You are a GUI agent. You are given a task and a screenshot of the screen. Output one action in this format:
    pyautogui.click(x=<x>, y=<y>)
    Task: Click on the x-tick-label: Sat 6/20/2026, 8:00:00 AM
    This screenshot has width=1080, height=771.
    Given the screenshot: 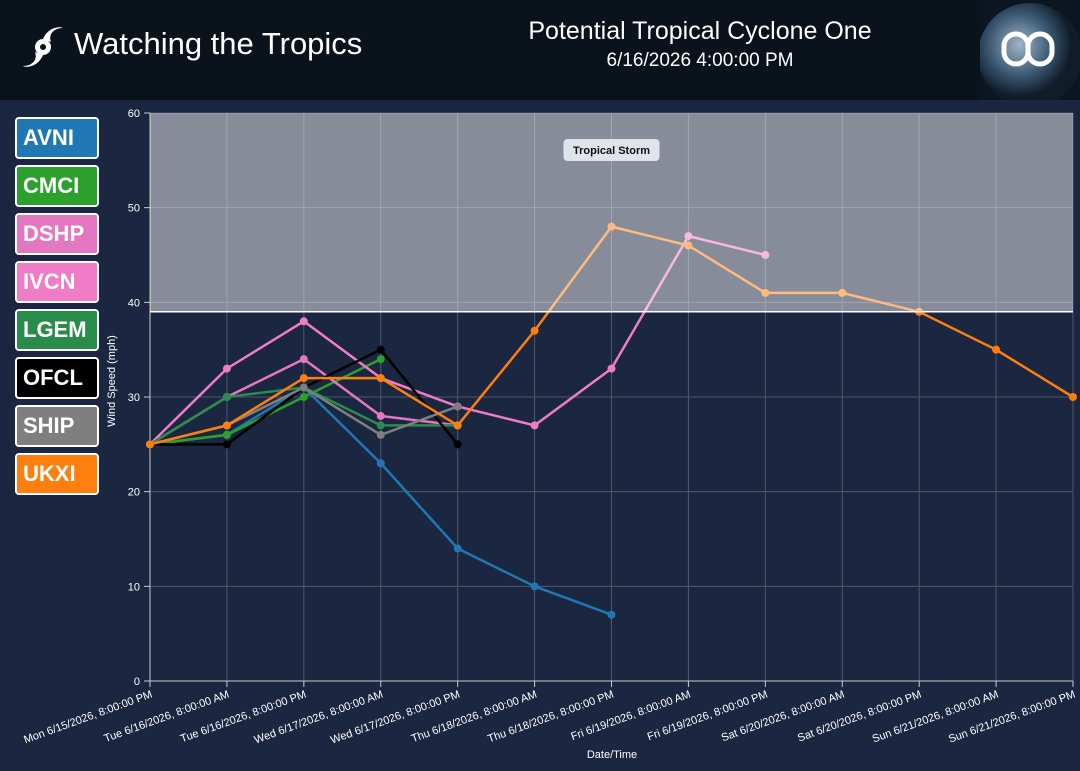 What is the action you would take?
    pyautogui.click(x=783, y=717)
    